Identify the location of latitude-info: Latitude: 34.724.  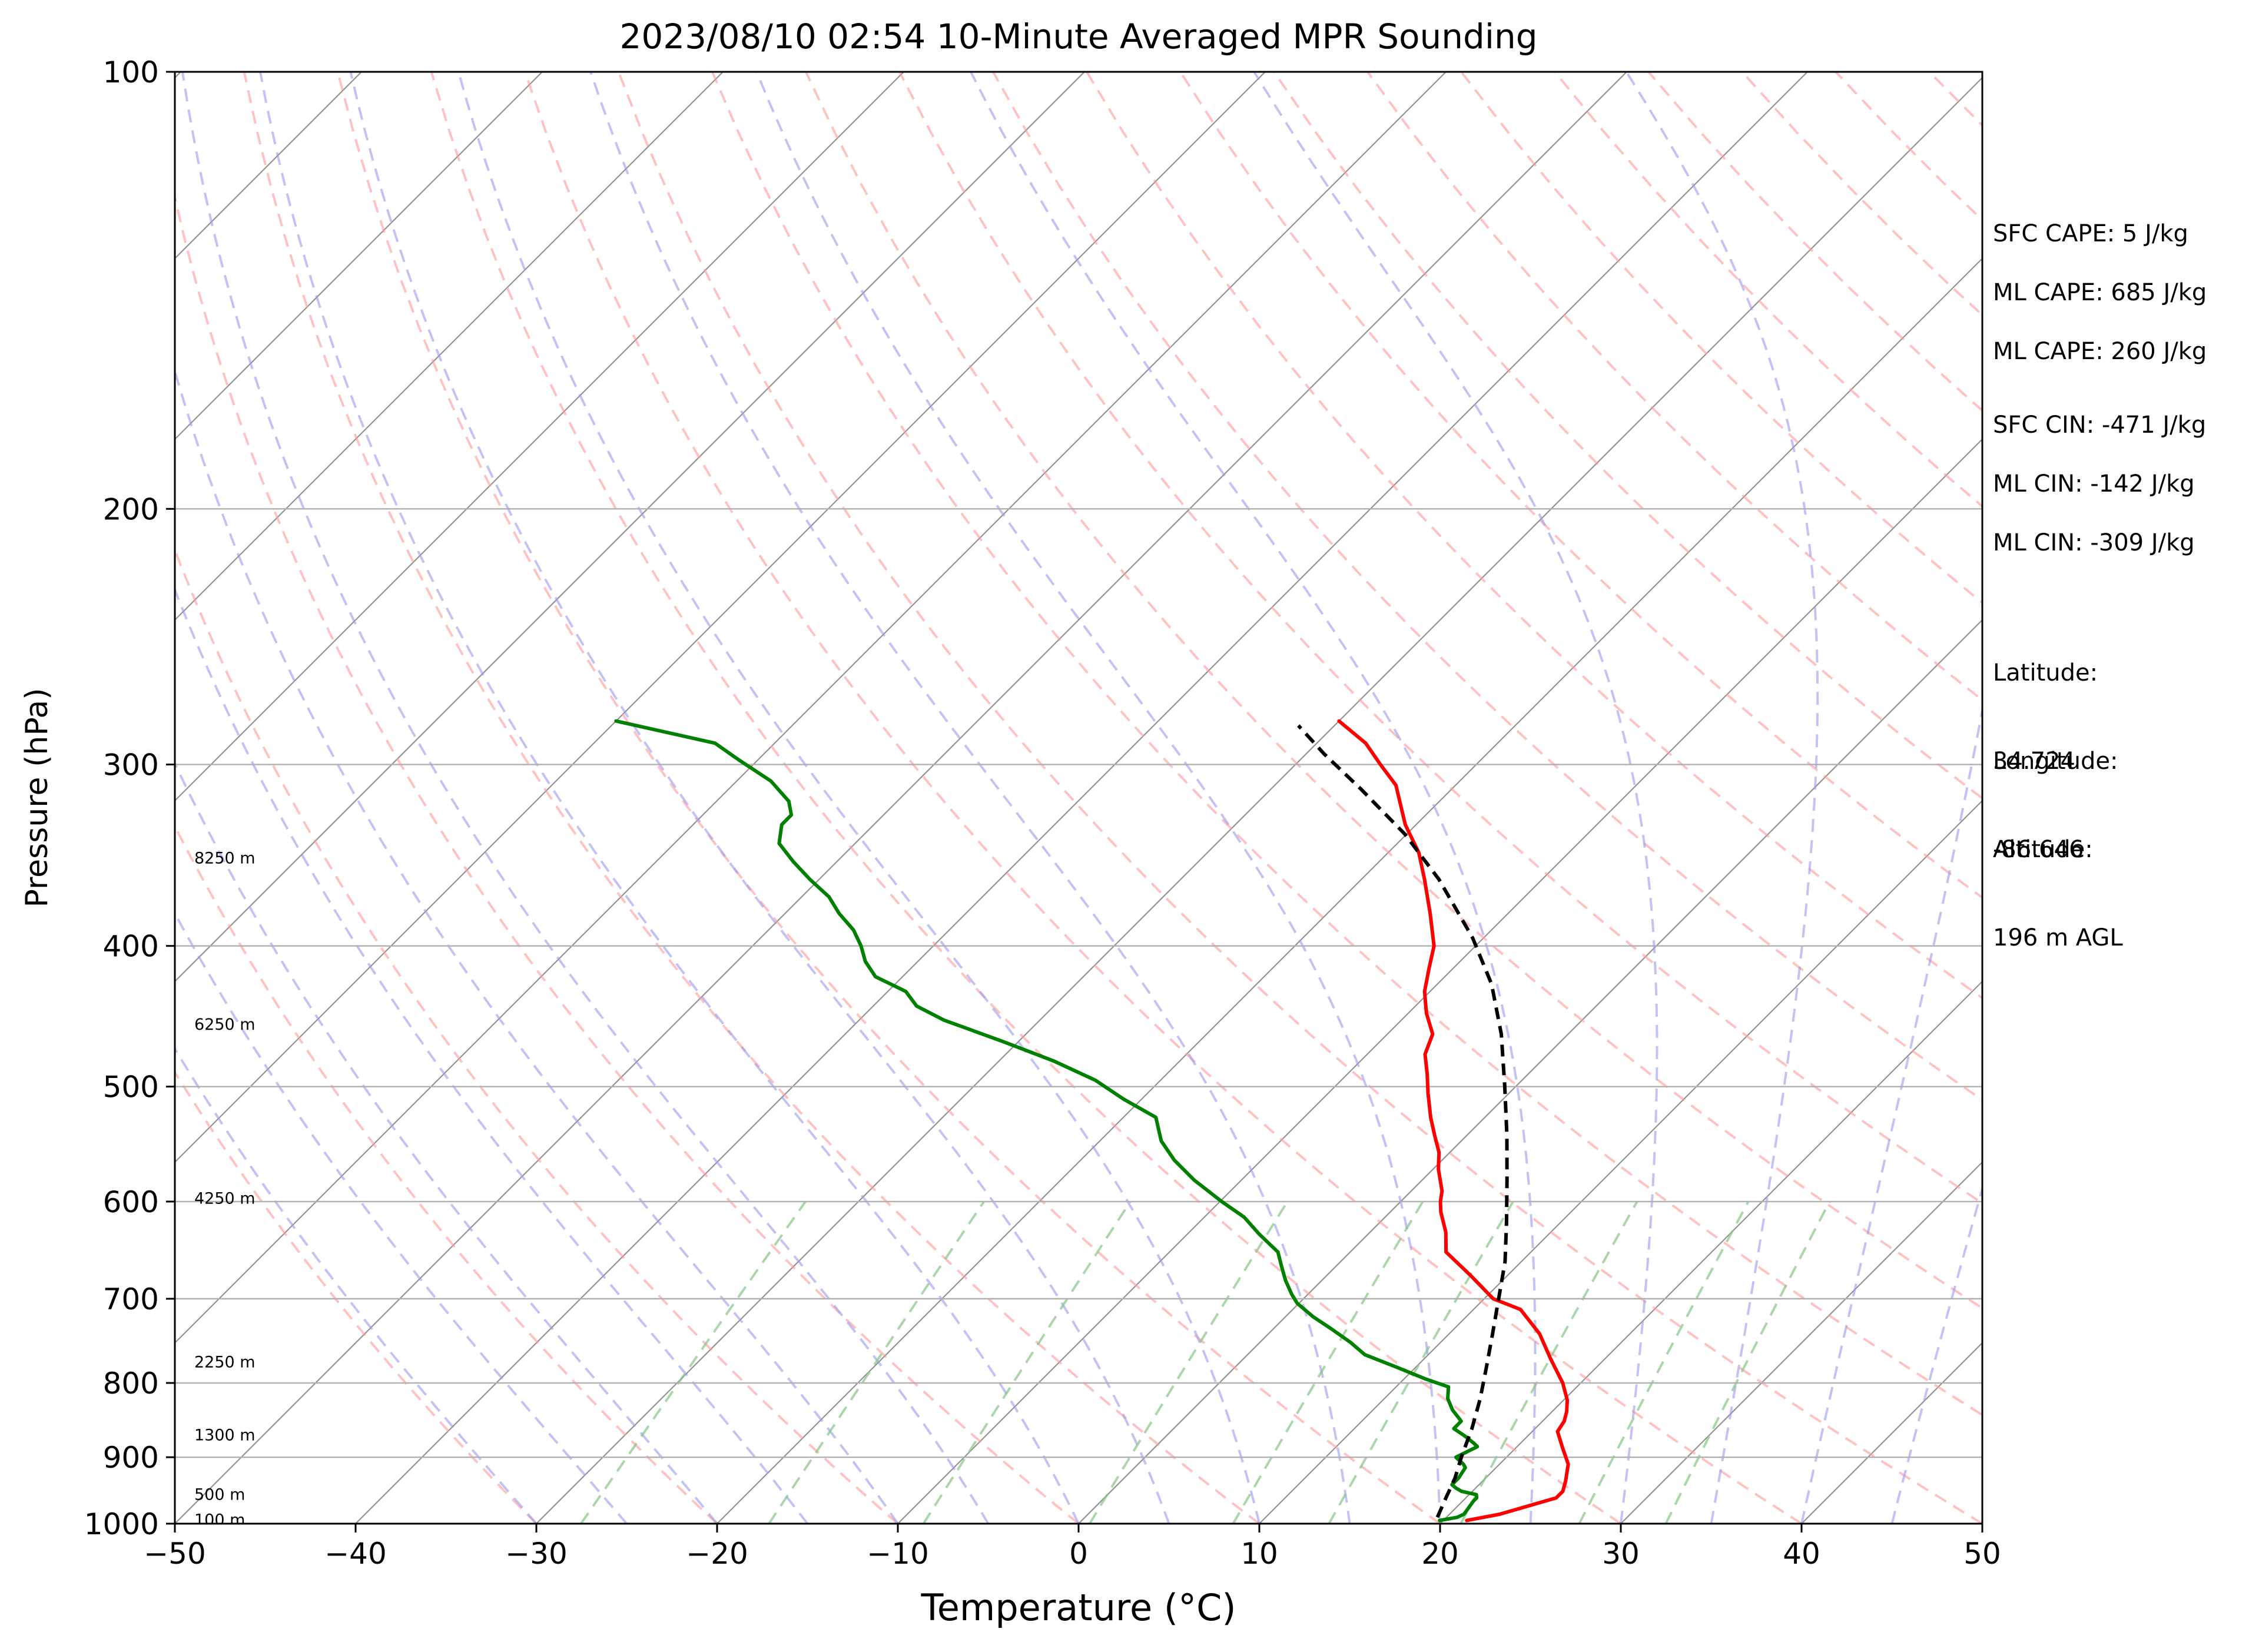
(2045, 702).